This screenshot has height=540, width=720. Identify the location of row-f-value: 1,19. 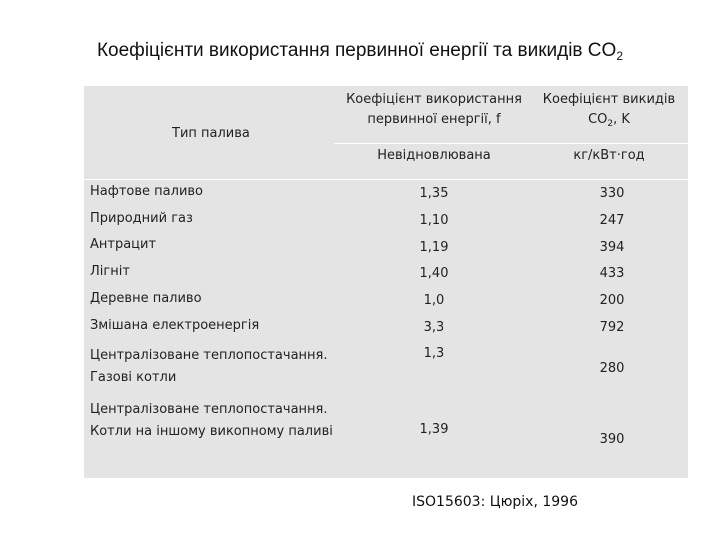
(434, 247).